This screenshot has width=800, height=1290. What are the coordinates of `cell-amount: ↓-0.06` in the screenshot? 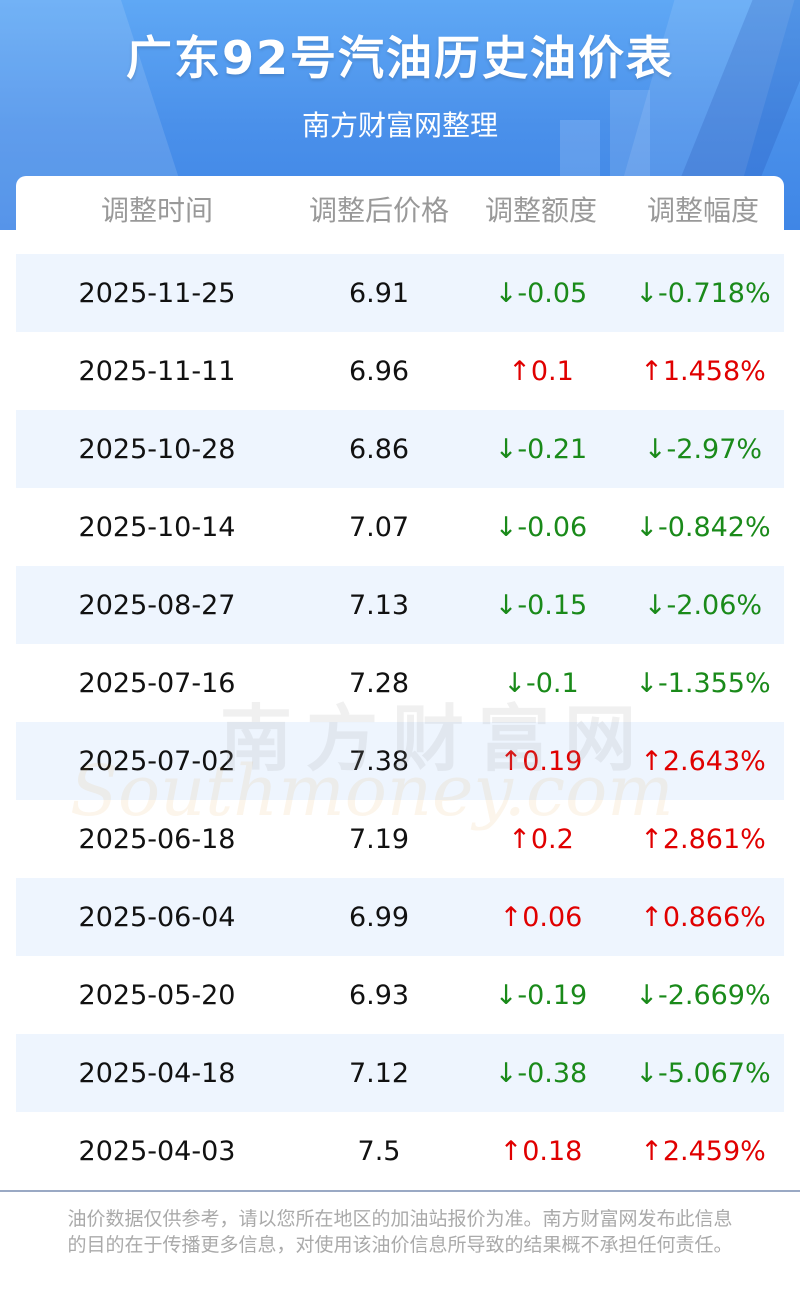 It's located at (541, 527).